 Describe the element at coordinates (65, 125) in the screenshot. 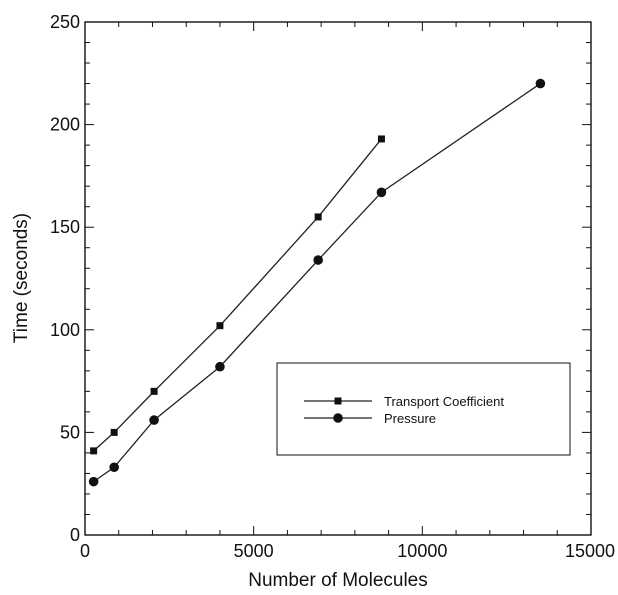

I see `y-tick-label: 200` at that location.